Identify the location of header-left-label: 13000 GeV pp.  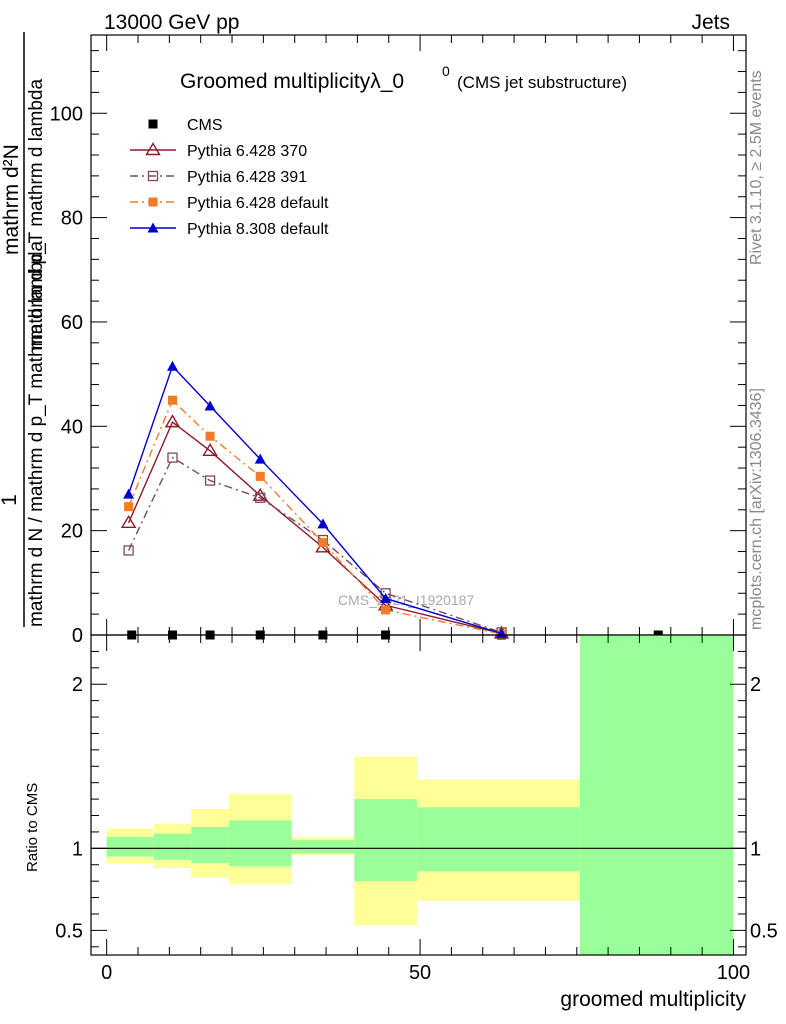
(171, 22).